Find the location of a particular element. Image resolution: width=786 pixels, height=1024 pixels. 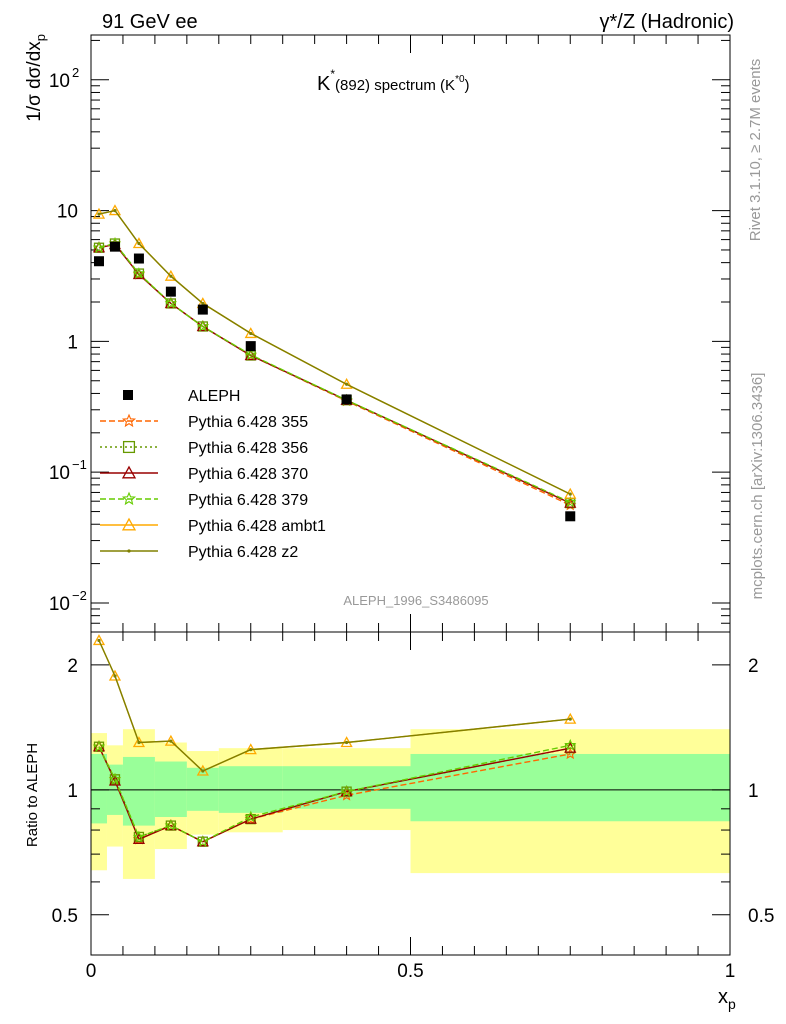

rivet-label: Rivet 3.1.10, ≥ 2.7M events is located at coordinates (755, 150).